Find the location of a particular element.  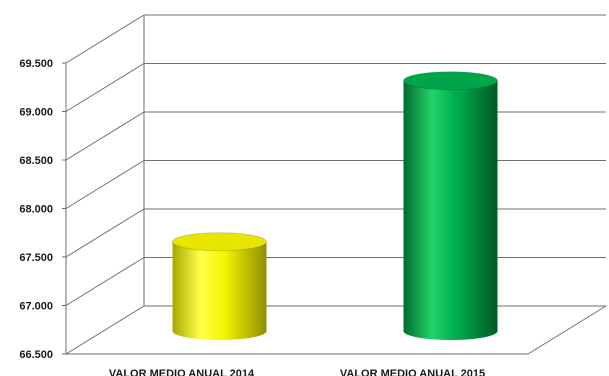

y-tick-label: 69.000 is located at coordinates (36, 113).